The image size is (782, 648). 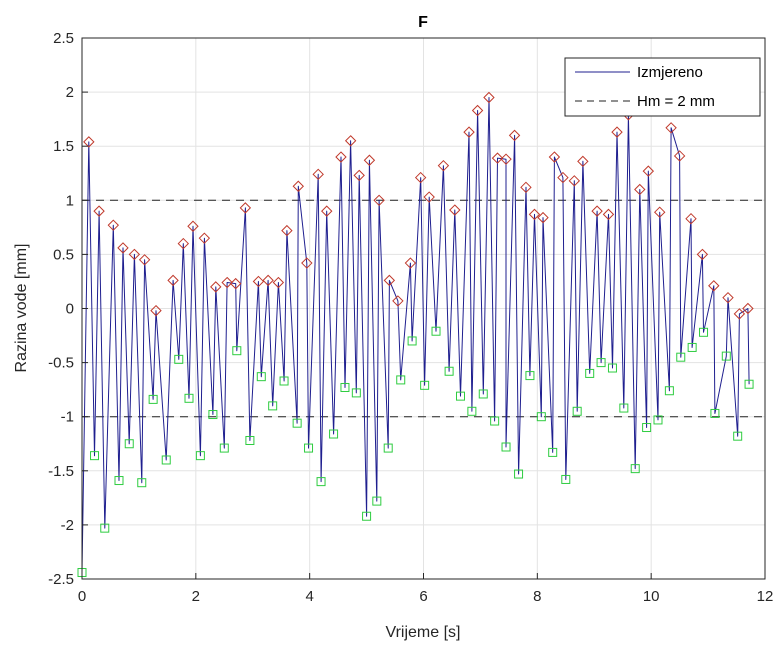 I want to click on x-axis-label: Vrijeme [s], so click(x=423, y=632).